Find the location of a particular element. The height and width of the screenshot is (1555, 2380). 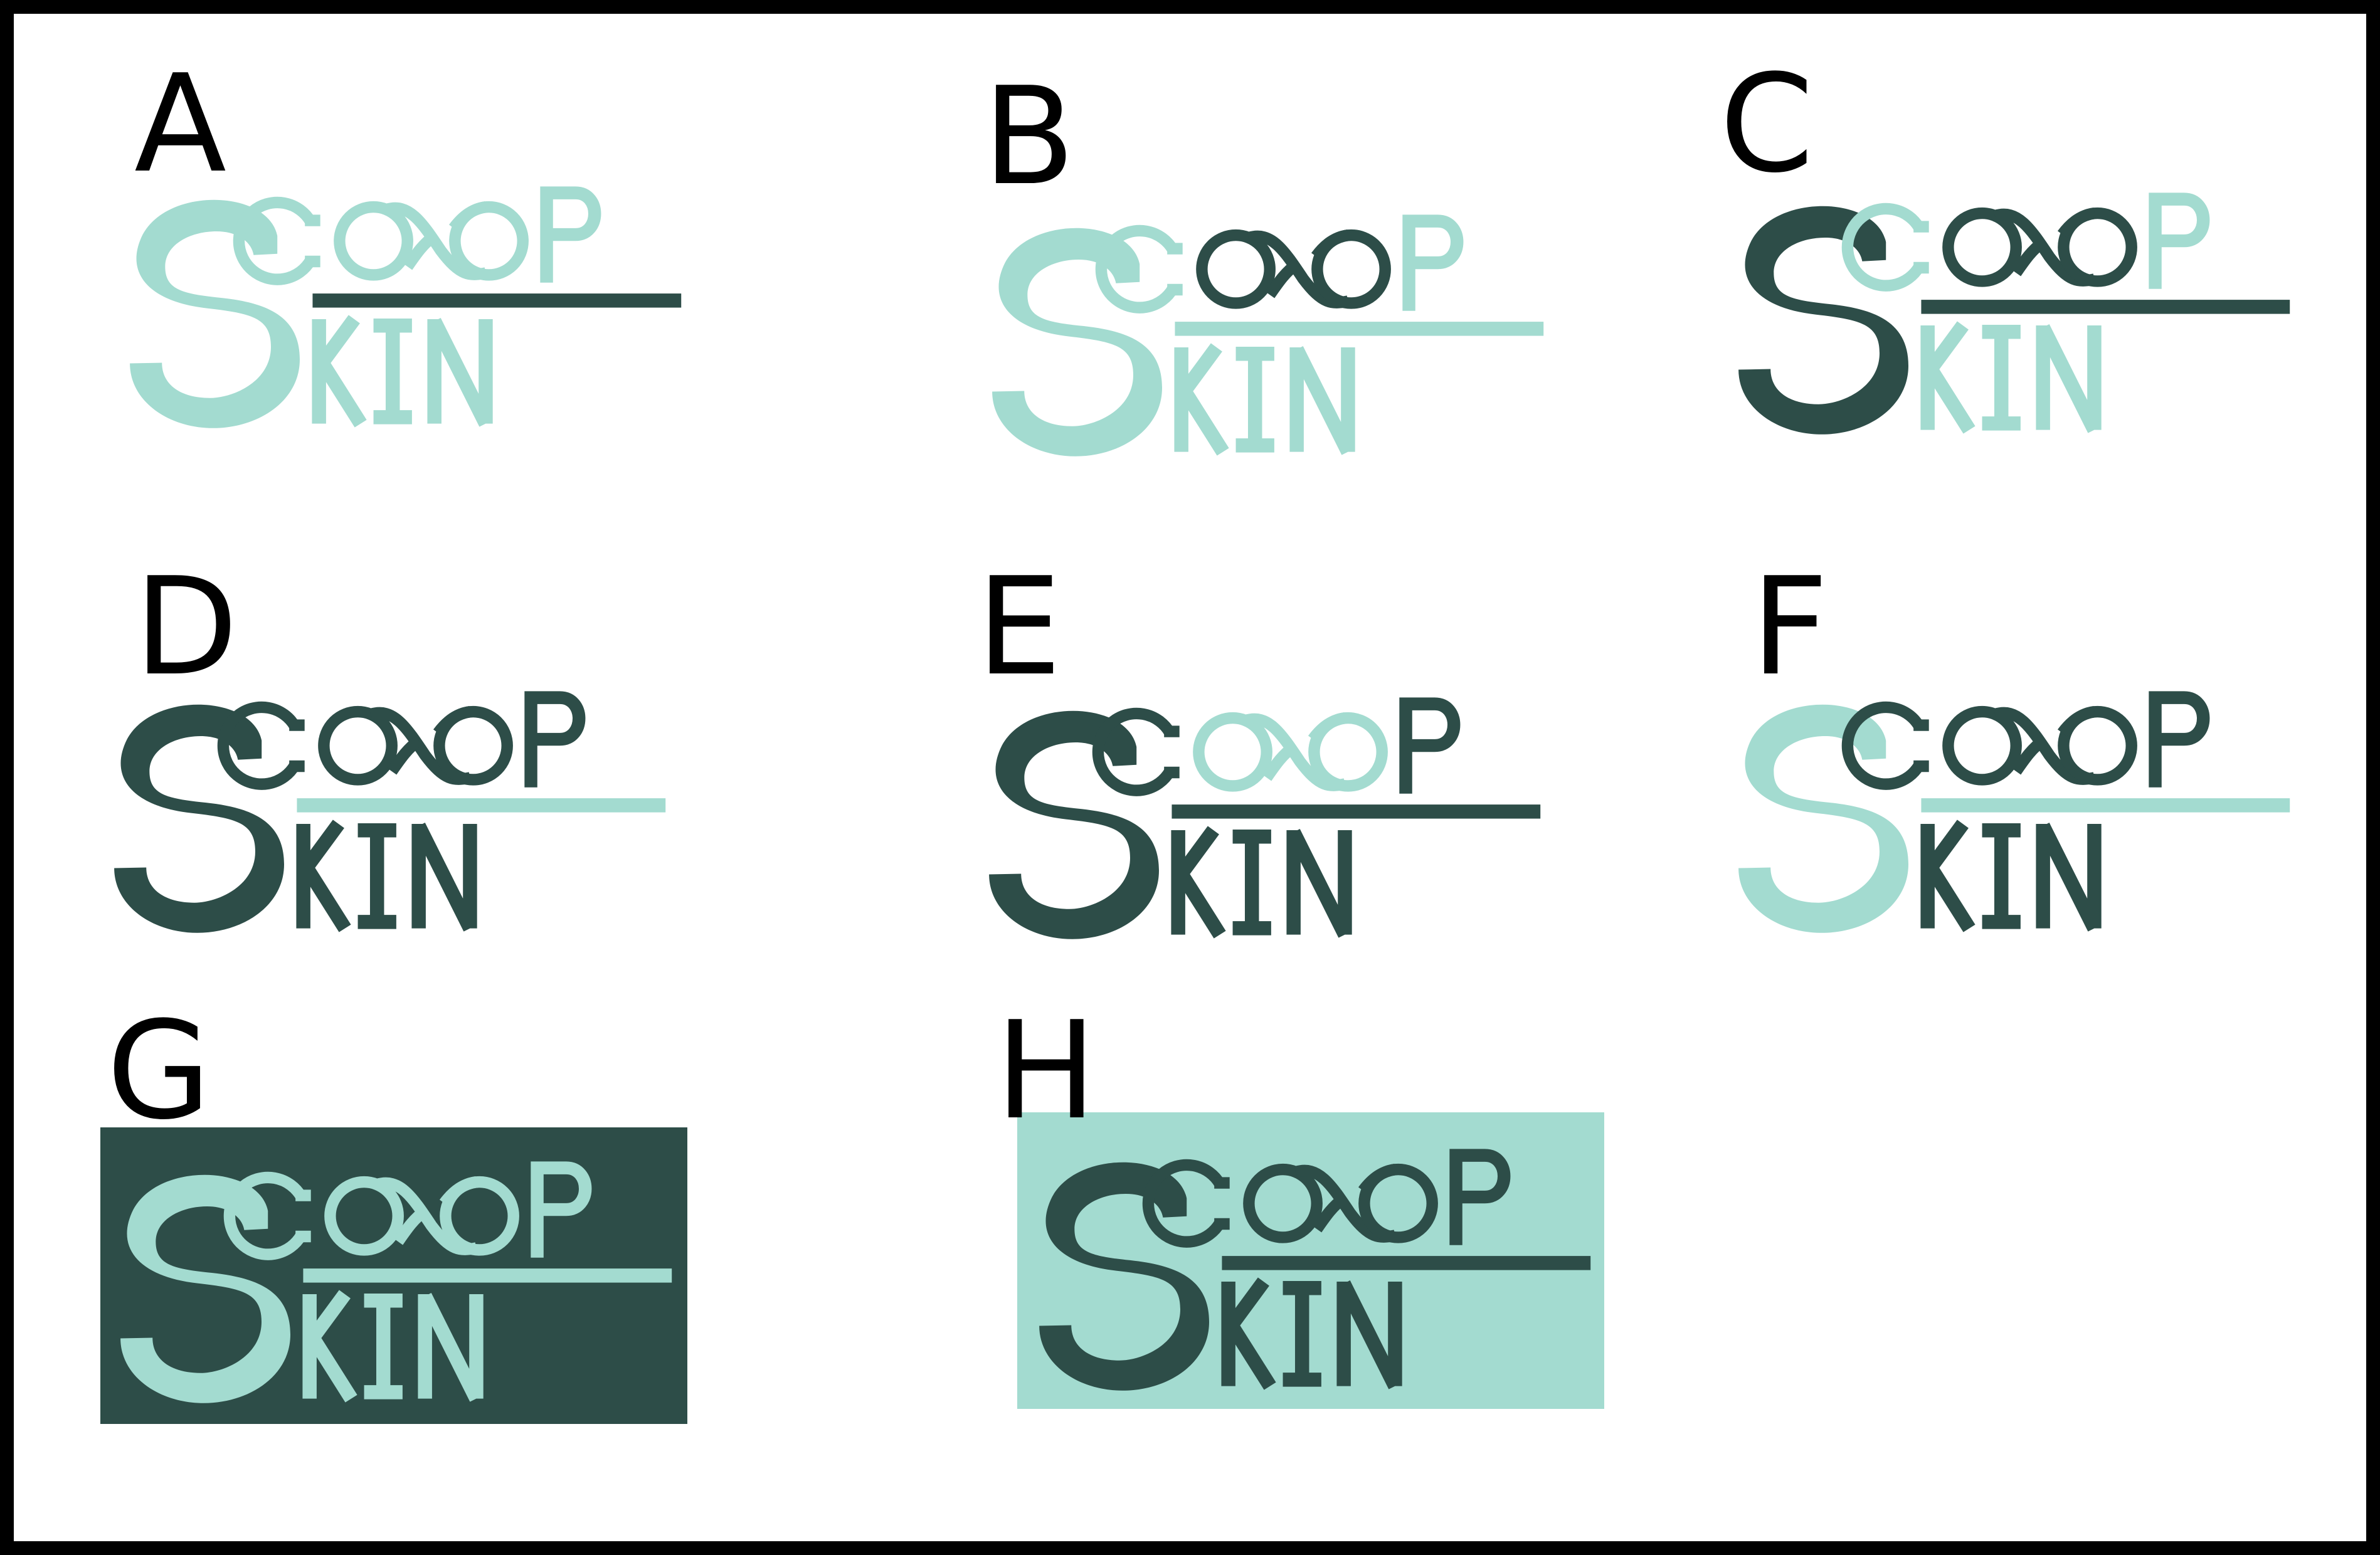

logo-e is located at coordinates (1265, 818).